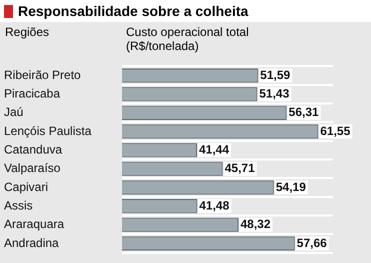 The image size is (371, 263). What do you see at coordinates (32, 93) in the screenshot?
I see `y-tick-label: Piracicaba` at bounding box center [32, 93].